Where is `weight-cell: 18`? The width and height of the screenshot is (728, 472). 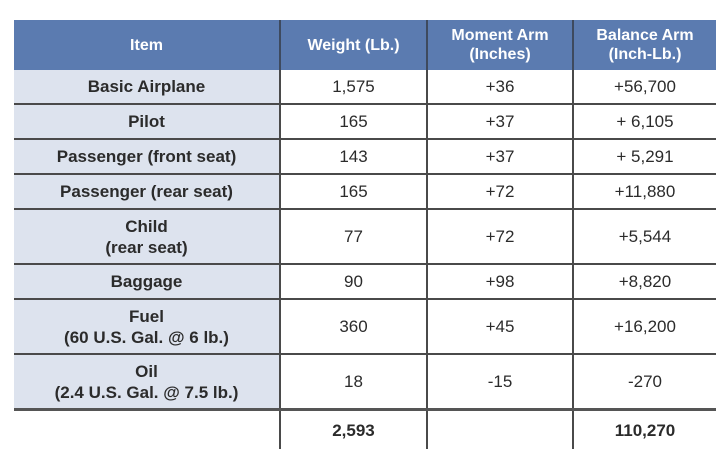
weight-cell: 18 is located at coordinates (353, 382).